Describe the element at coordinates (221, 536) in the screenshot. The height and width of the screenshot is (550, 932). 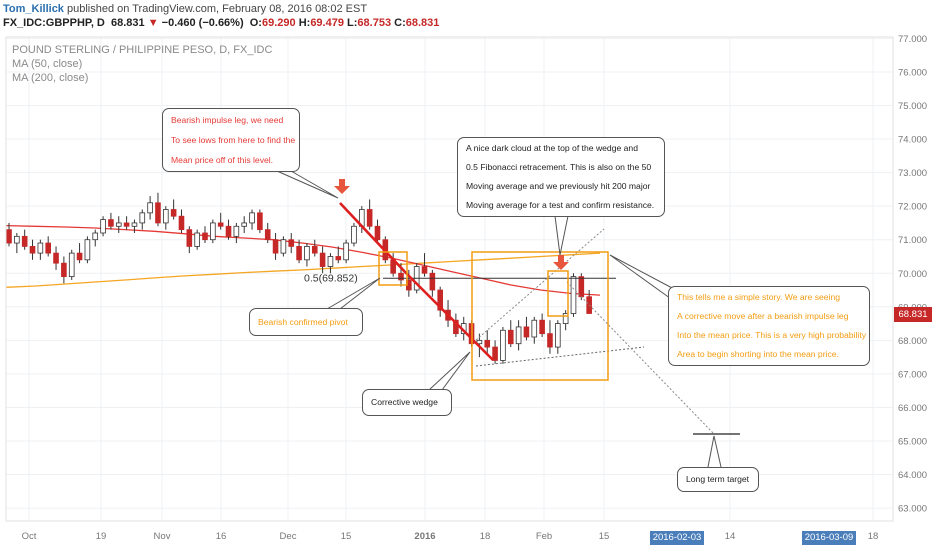
I see `x-tick-label: 16` at that location.